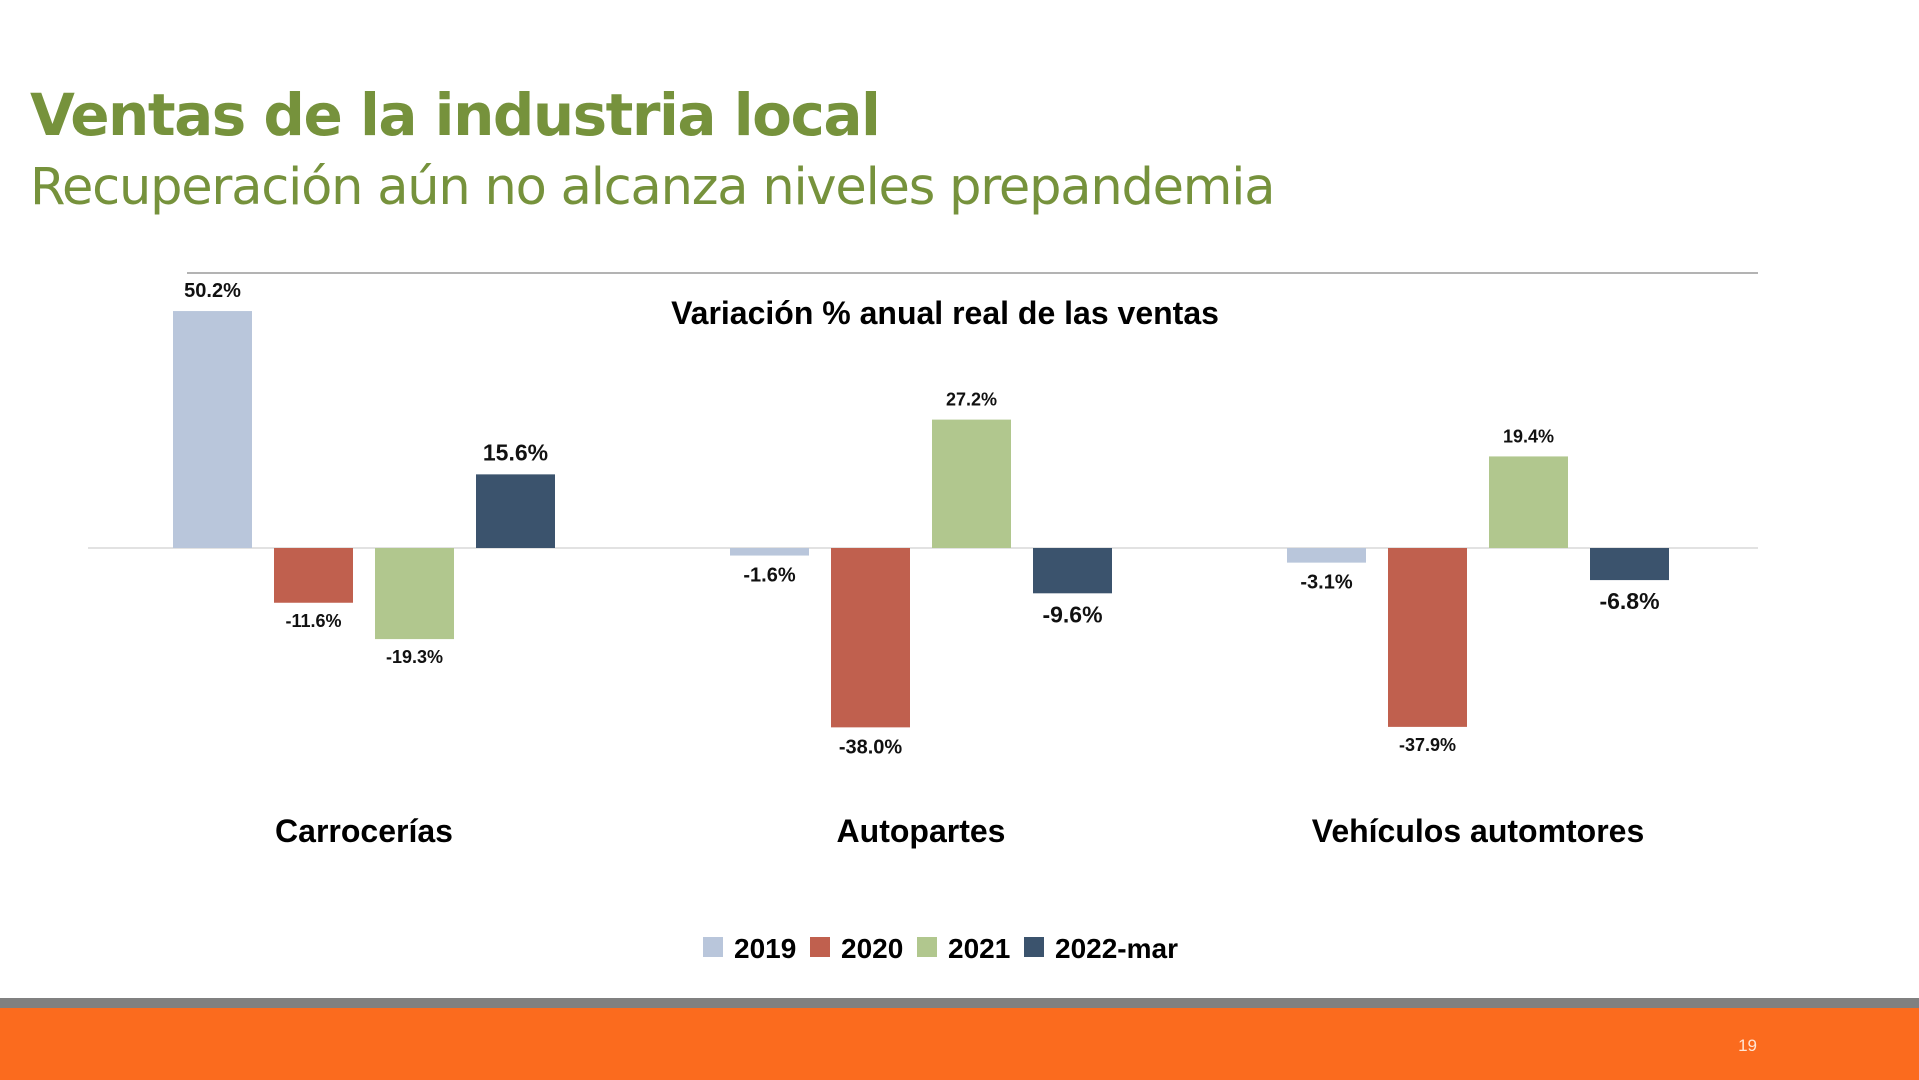 The image size is (1919, 1080). Describe the element at coordinates (959, 1044) in the screenshot. I see `footer-orange-band` at that location.